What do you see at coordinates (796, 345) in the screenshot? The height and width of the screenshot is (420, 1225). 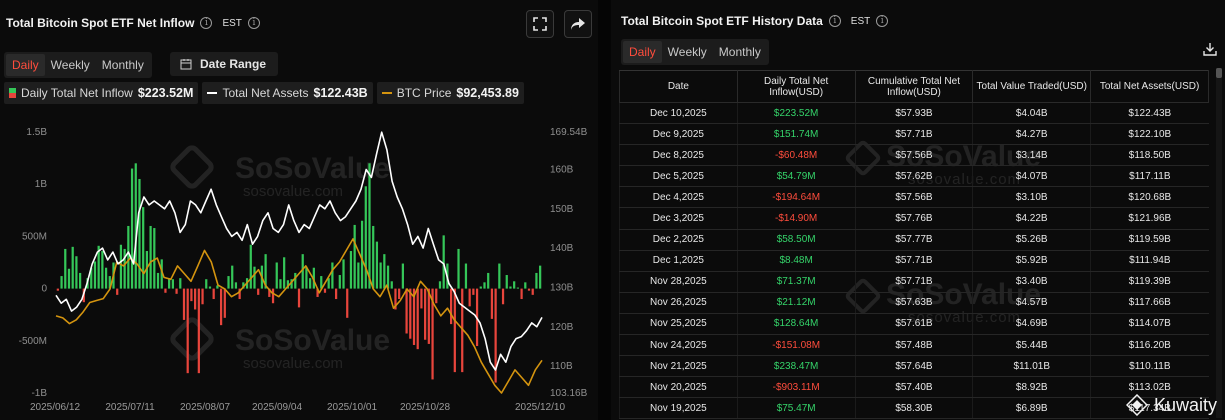 I see `cell-daily-inflow: -$151.08M` at bounding box center [796, 345].